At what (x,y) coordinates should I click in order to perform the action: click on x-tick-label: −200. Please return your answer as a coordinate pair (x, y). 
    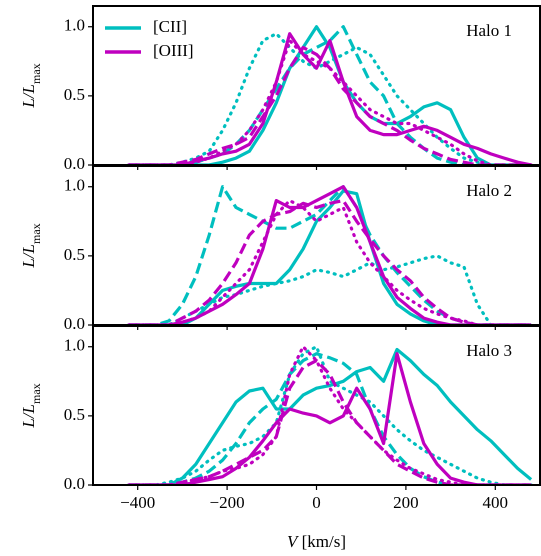
    Looking at the image, I should click on (227, 502).